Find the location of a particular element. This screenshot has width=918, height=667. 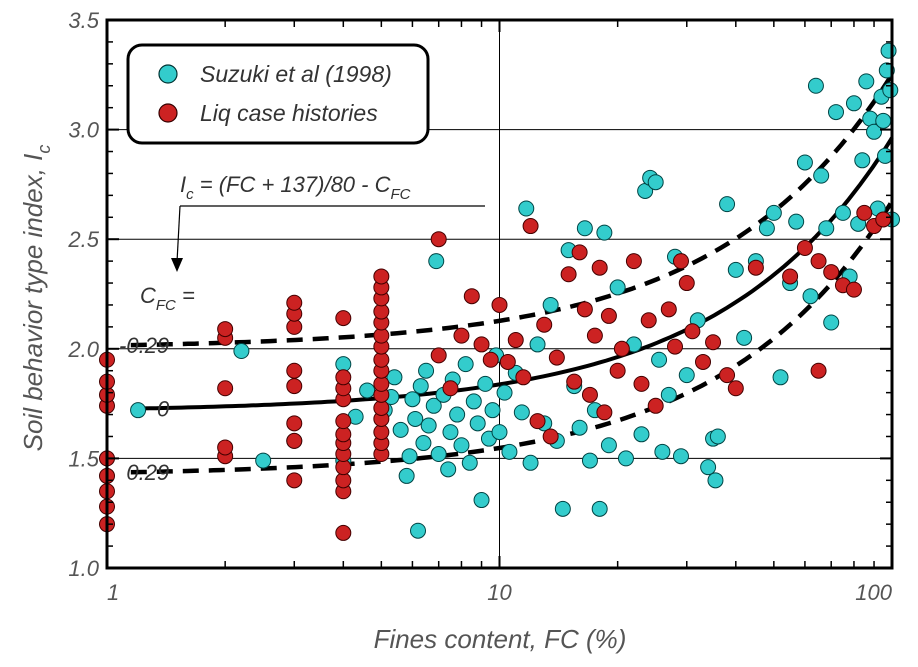

equation-annotation: Ic = (FC + 137)/80 - CFC CFC = is located at coordinates (312, 243).